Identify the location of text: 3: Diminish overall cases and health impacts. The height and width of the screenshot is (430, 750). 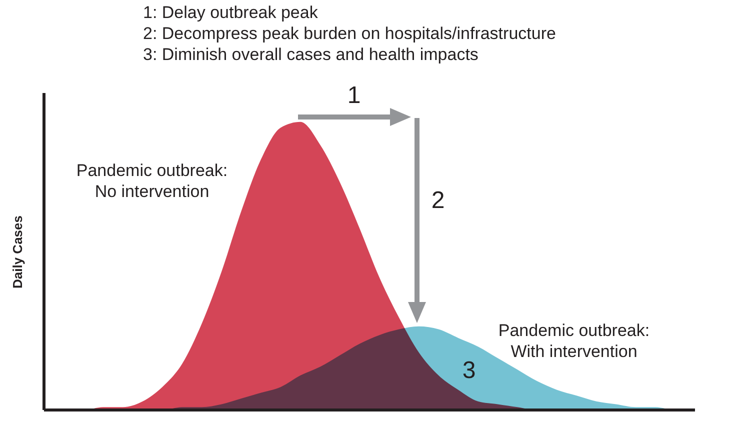
(310, 54).